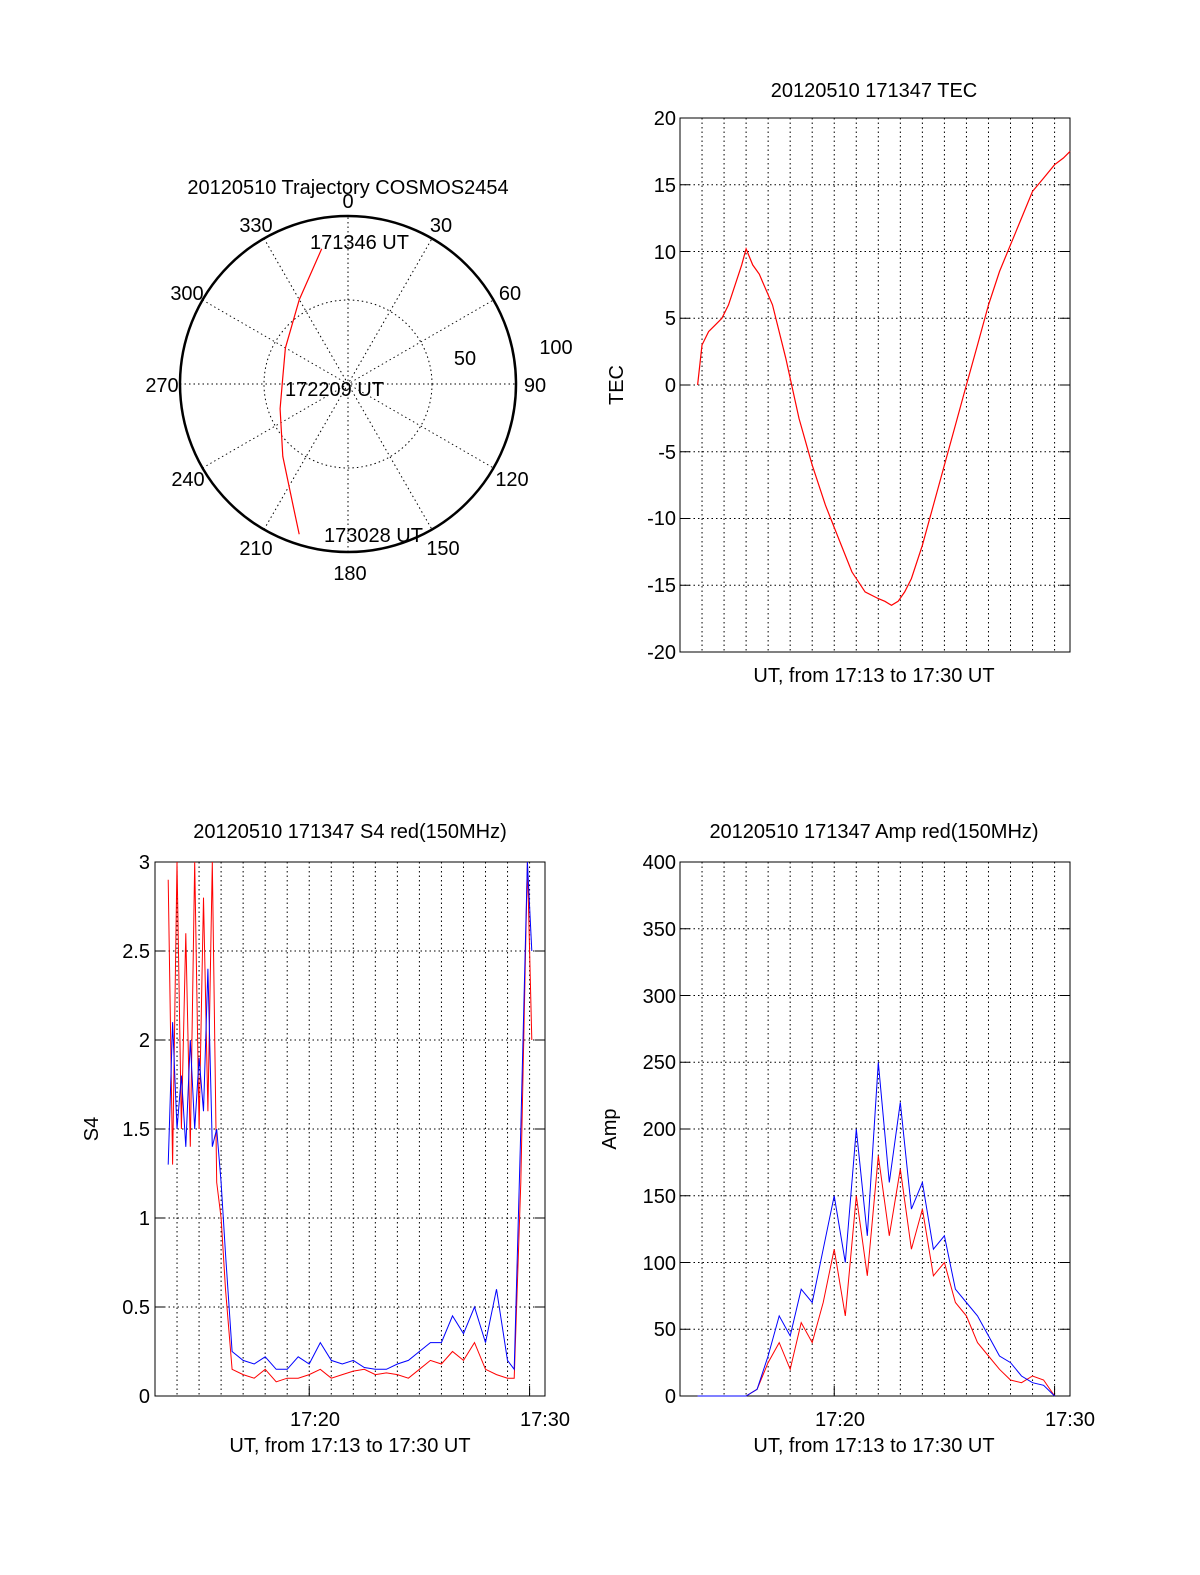 The height and width of the screenshot is (1575, 1200). Describe the element at coordinates (667, 453) in the screenshot. I see `tec-ytick-label: -5` at that location.